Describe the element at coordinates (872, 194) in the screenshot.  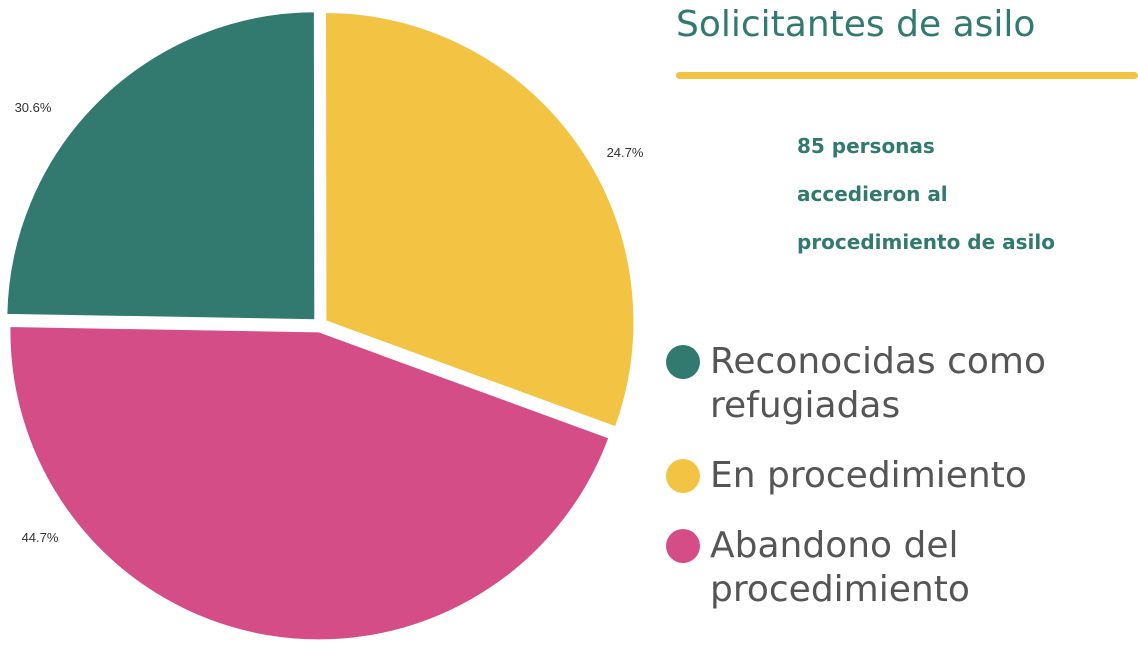
I see `note-line: accedieron al` at that location.